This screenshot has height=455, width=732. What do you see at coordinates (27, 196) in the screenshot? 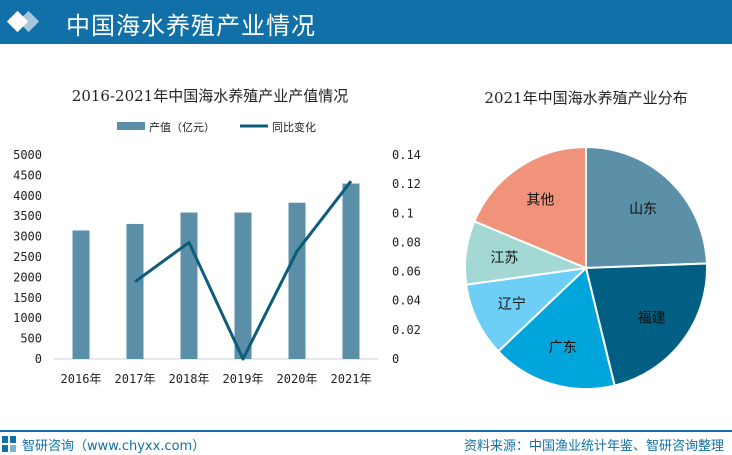
I see `left-axis-tick: 4000` at bounding box center [27, 196].